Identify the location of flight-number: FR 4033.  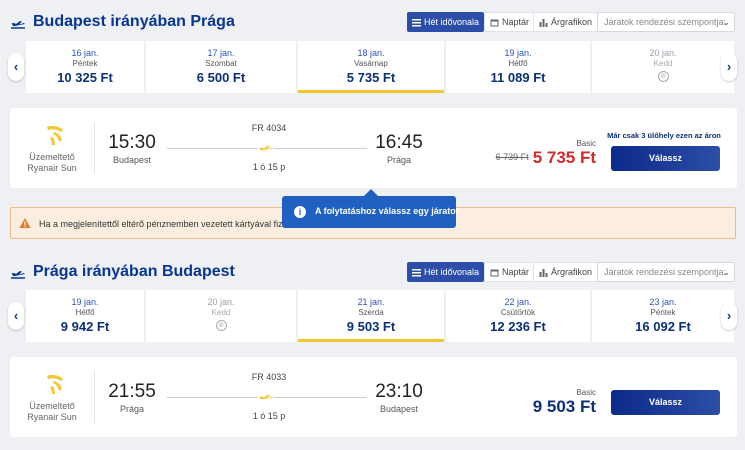
(269, 377).